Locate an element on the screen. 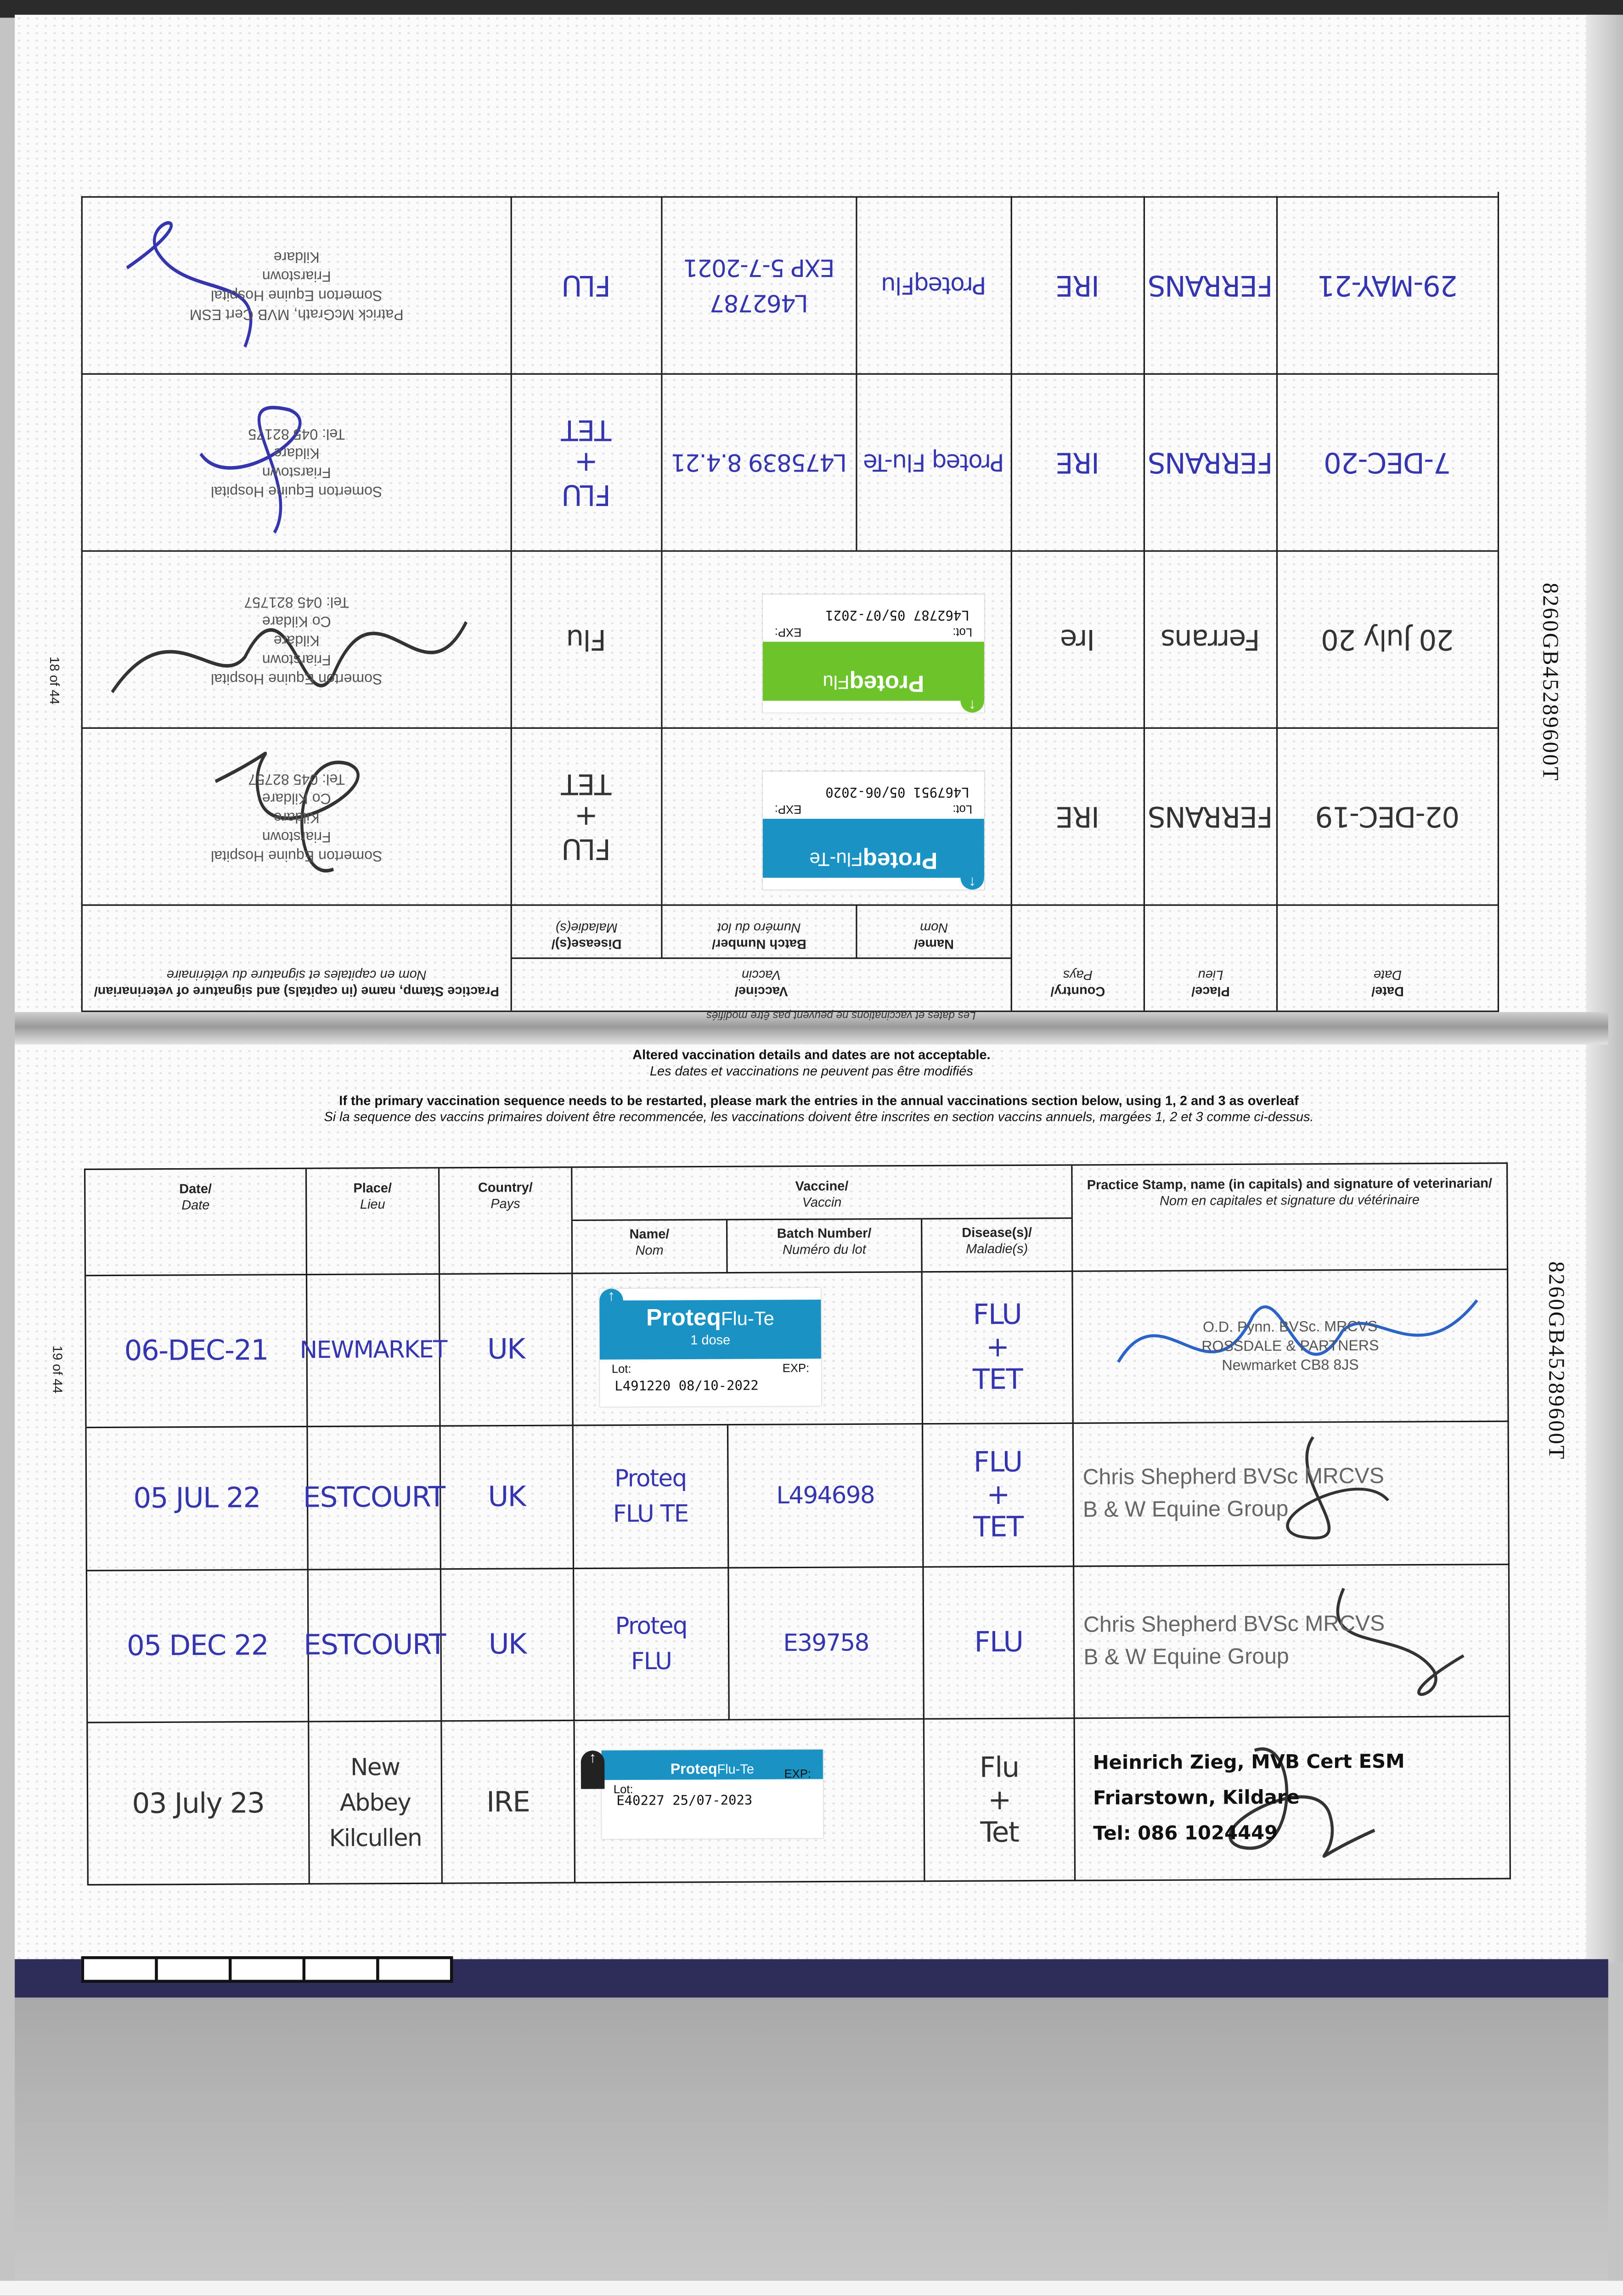 The image size is (1623, 2296). batch-number: L494698 is located at coordinates (825, 1494).